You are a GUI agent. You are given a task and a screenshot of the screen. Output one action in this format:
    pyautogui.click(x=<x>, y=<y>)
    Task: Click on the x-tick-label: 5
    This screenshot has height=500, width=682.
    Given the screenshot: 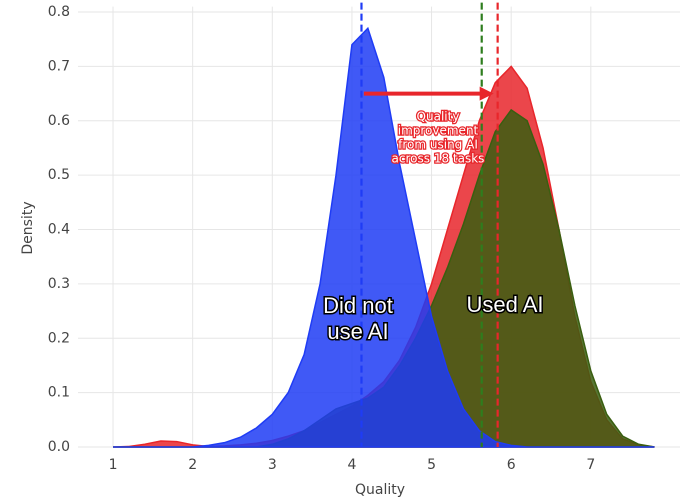 What is the action you would take?
    pyautogui.click(x=431, y=465)
    